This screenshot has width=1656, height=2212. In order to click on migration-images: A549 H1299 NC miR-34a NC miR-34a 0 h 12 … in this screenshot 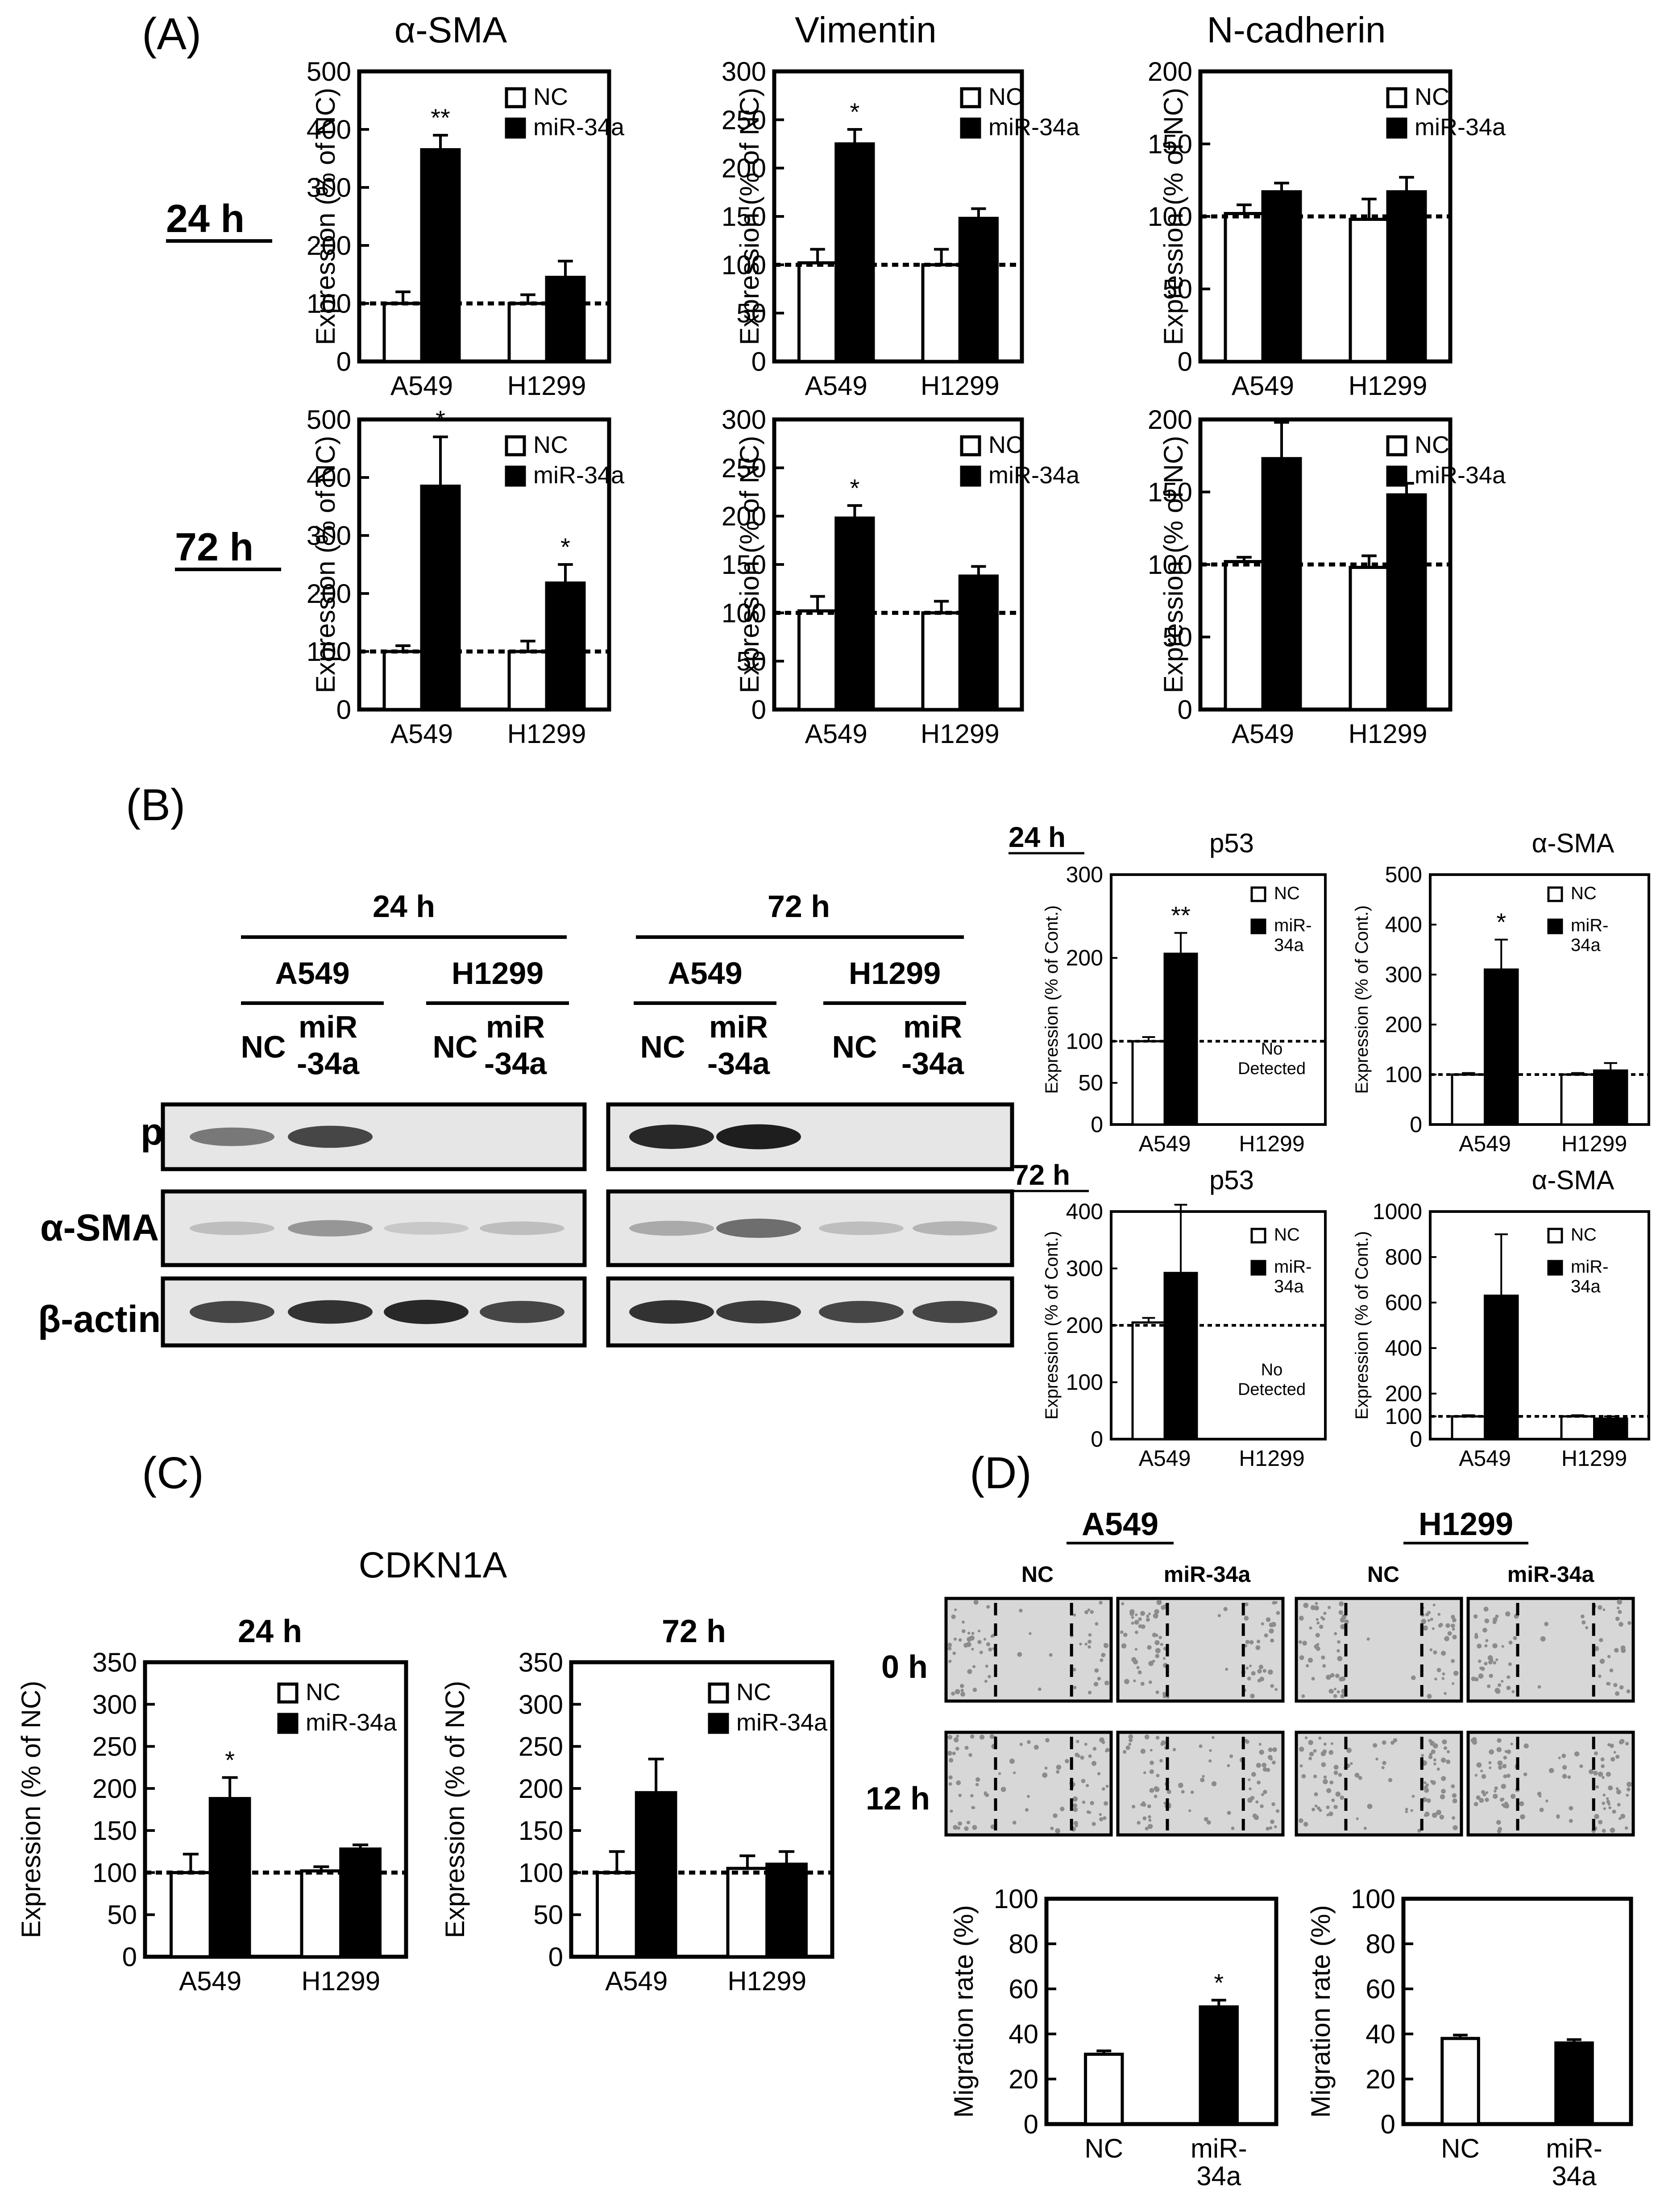, I will do `click(1250, 1671)`.